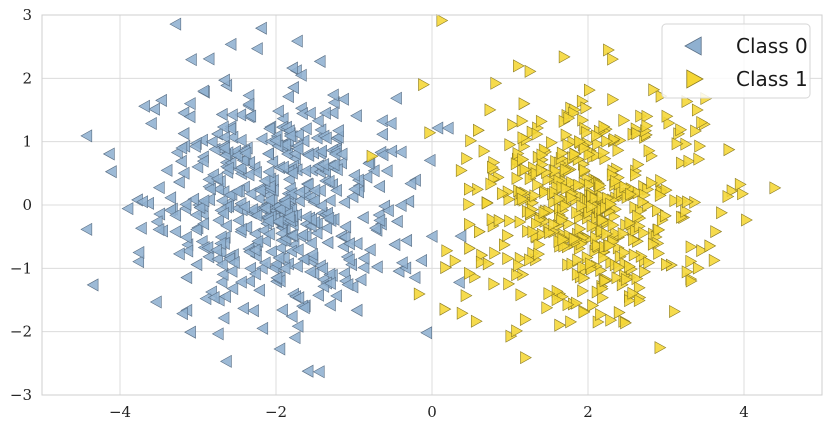 Image resolution: width=830 pixels, height=430 pixels. Describe the element at coordinates (21, 332) in the screenshot. I see `y-tick-label: −2` at that location.